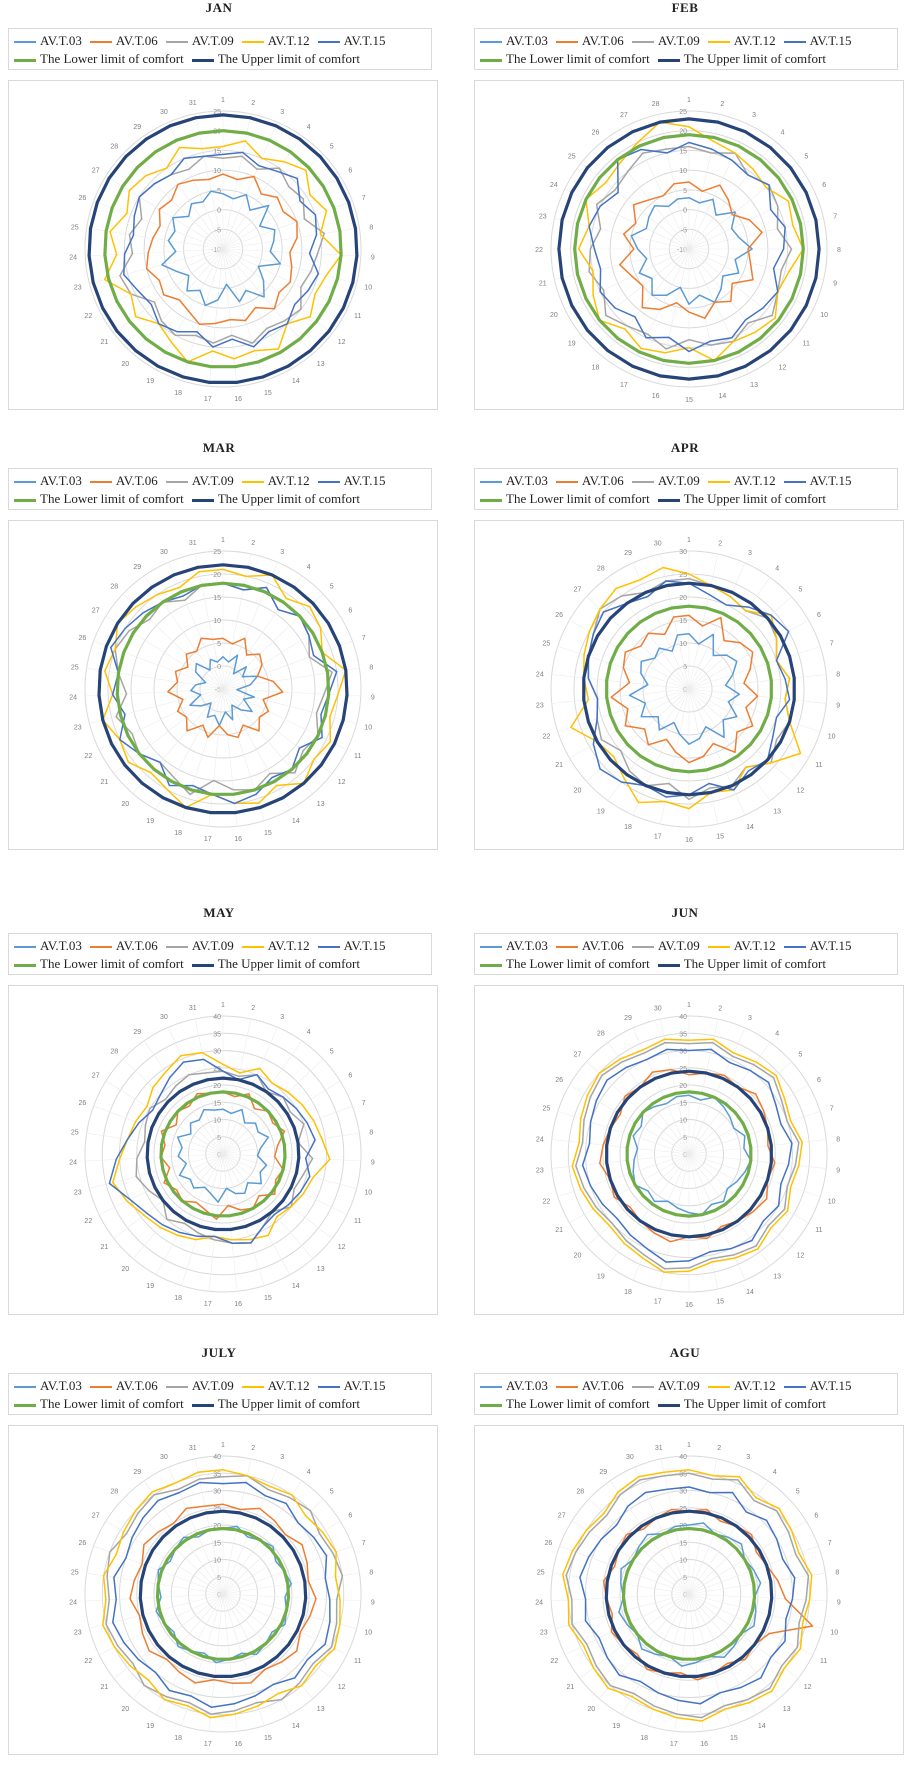  Describe the element at coordinates (678, 1385) in the screenshot. I see `legend-label: AV.T.09` at that location.